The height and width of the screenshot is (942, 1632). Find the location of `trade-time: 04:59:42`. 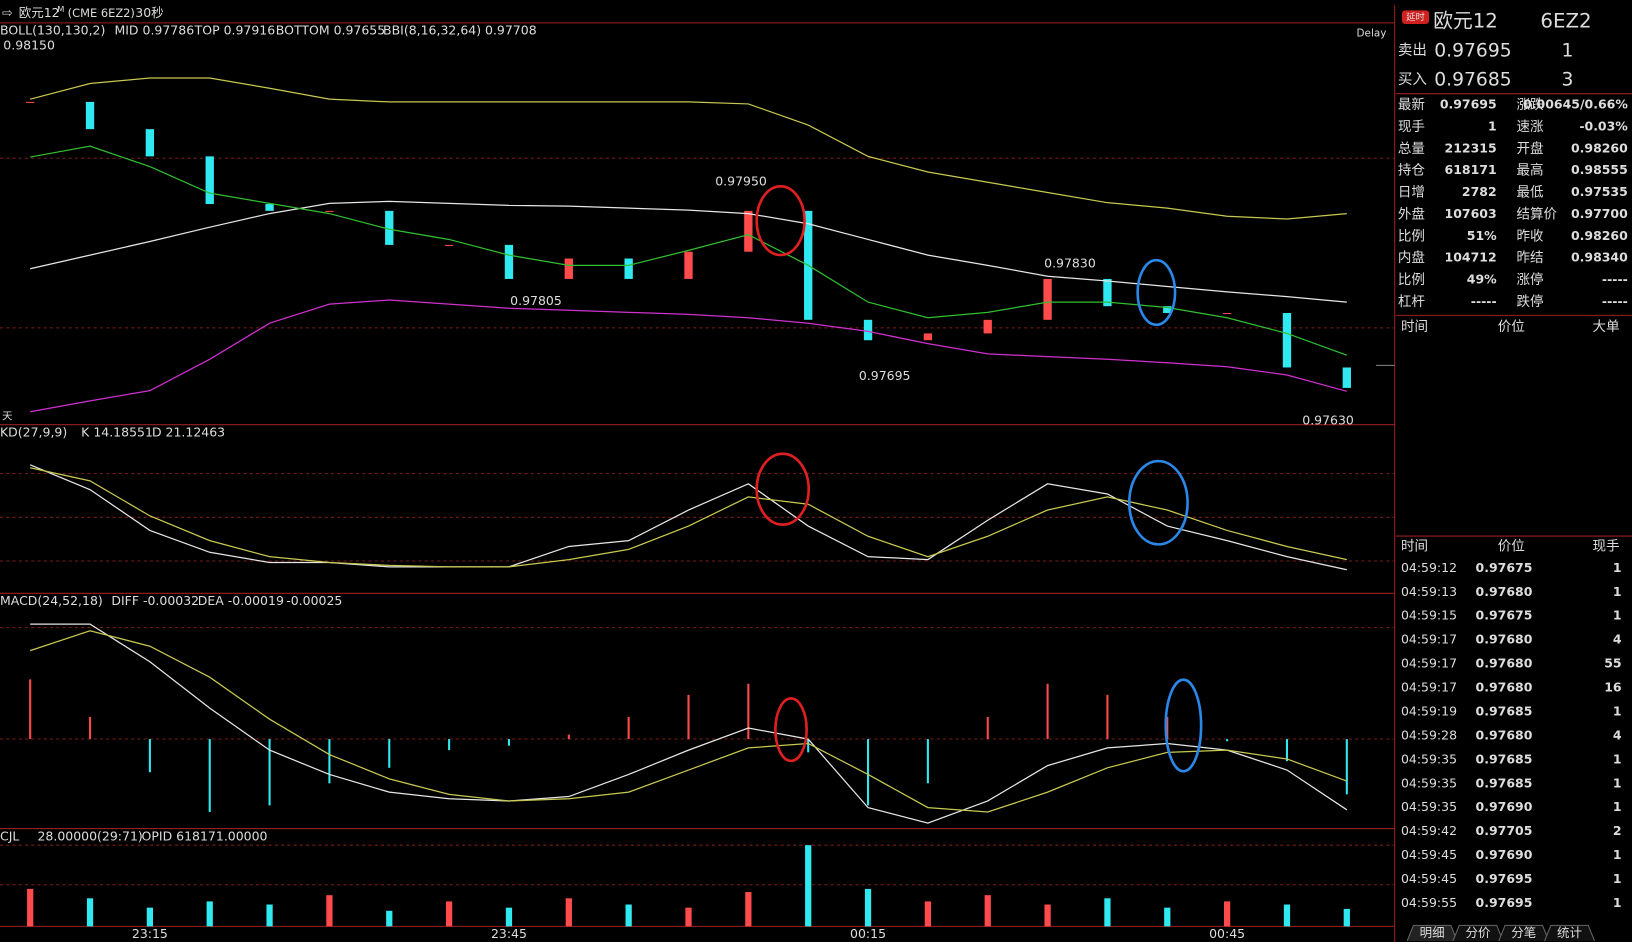

trade-time: 04:59:42 is located at coordinates (1429, 830).